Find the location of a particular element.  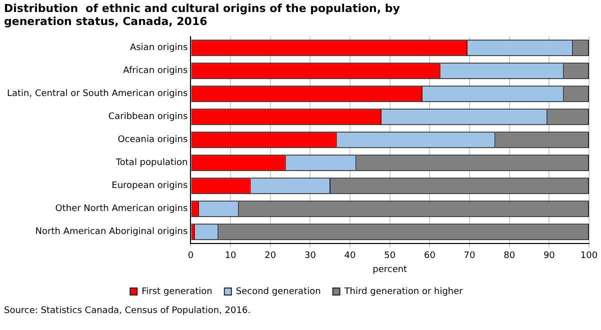

y-tick-label: Caribbean origins is located at coordinates (148, 117).